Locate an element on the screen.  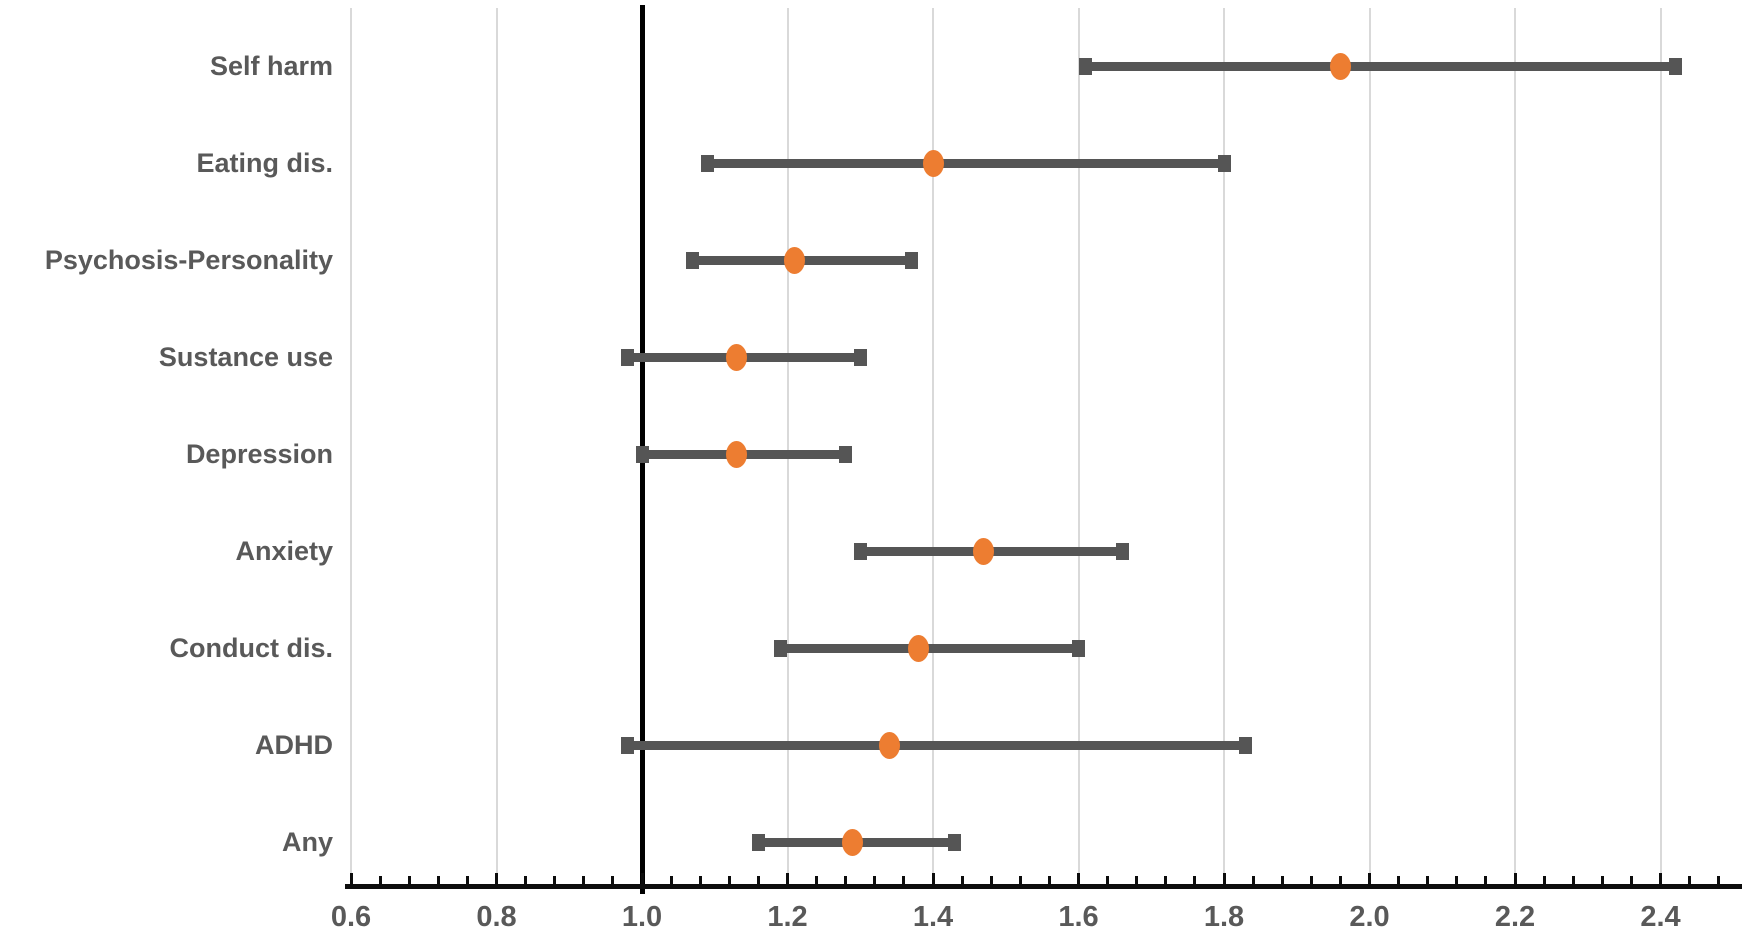
x-tick-label: 1.4 is located at coordinates (933, 917).